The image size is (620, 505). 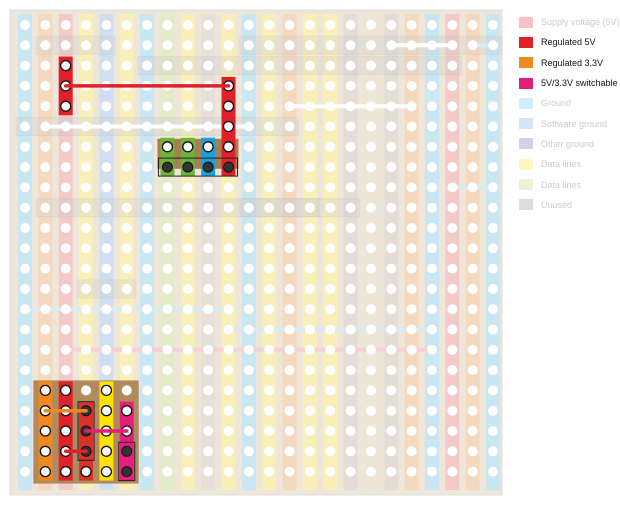 I want to click on legend-item: Data lines, so click(x=569, y=184).